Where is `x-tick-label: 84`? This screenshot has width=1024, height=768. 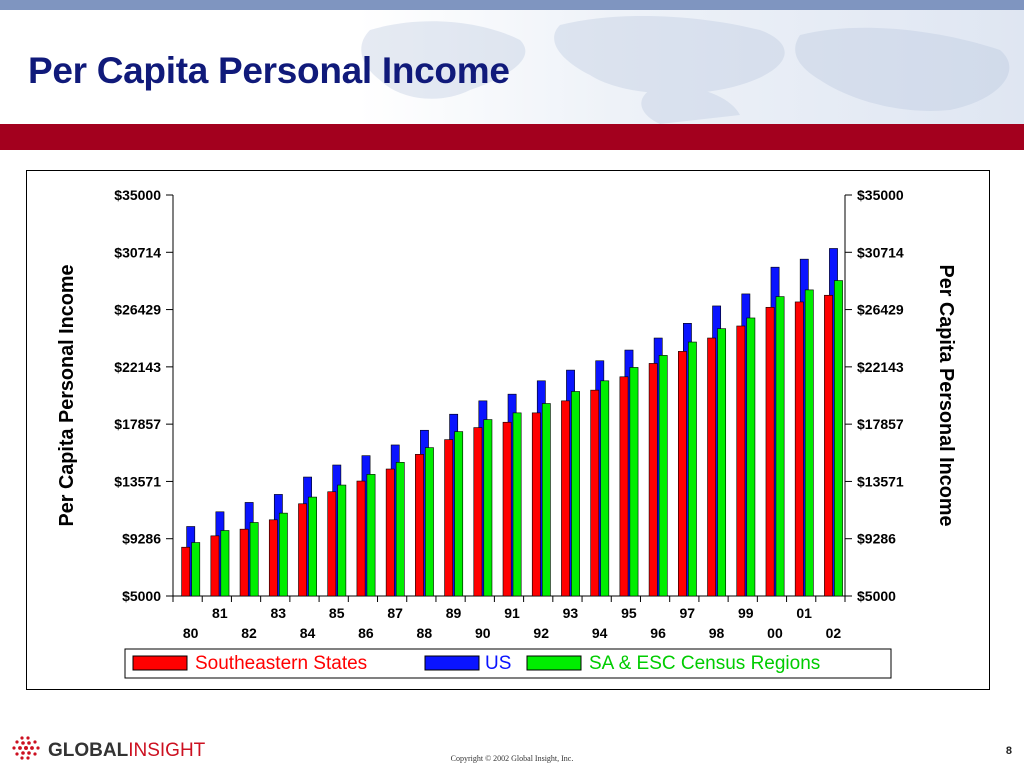
x-tick-label: 84 is located at coordinates (308, 633).